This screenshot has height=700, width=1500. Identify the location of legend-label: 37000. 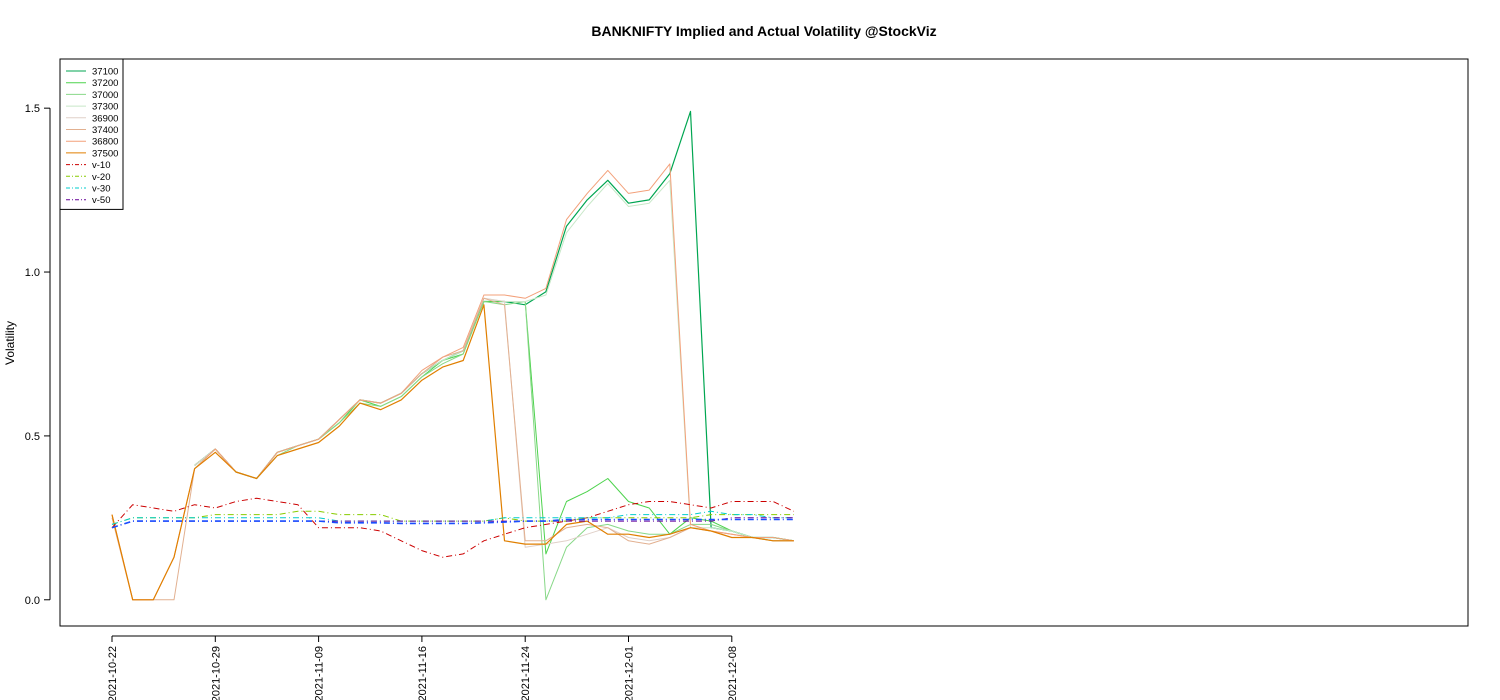
(105, 95).